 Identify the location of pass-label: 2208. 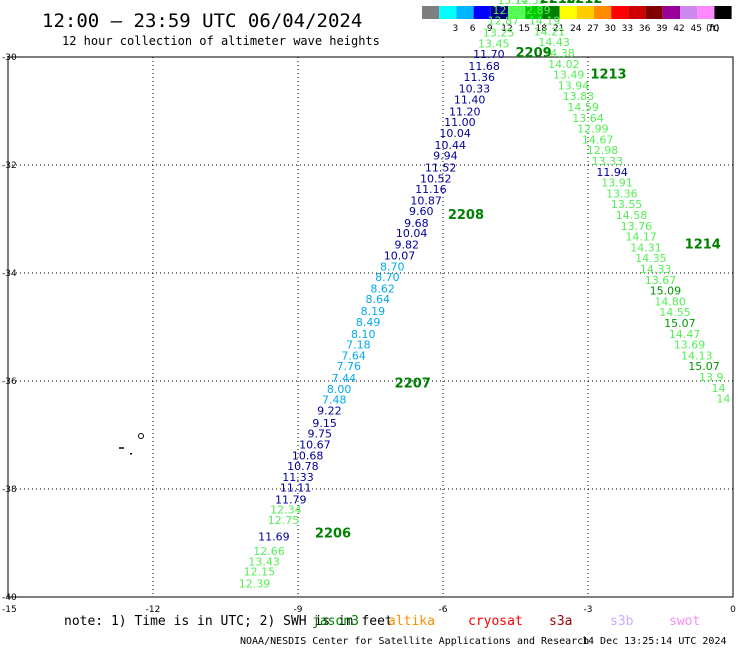
(466, 215).